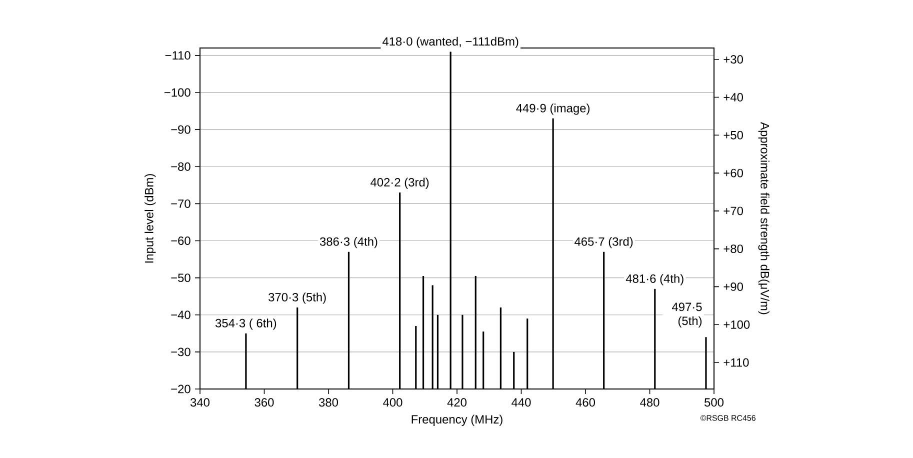  Describe the element at coordinates (392, 402) in the screenshot. I see `x-tick-label: 400` at that location.